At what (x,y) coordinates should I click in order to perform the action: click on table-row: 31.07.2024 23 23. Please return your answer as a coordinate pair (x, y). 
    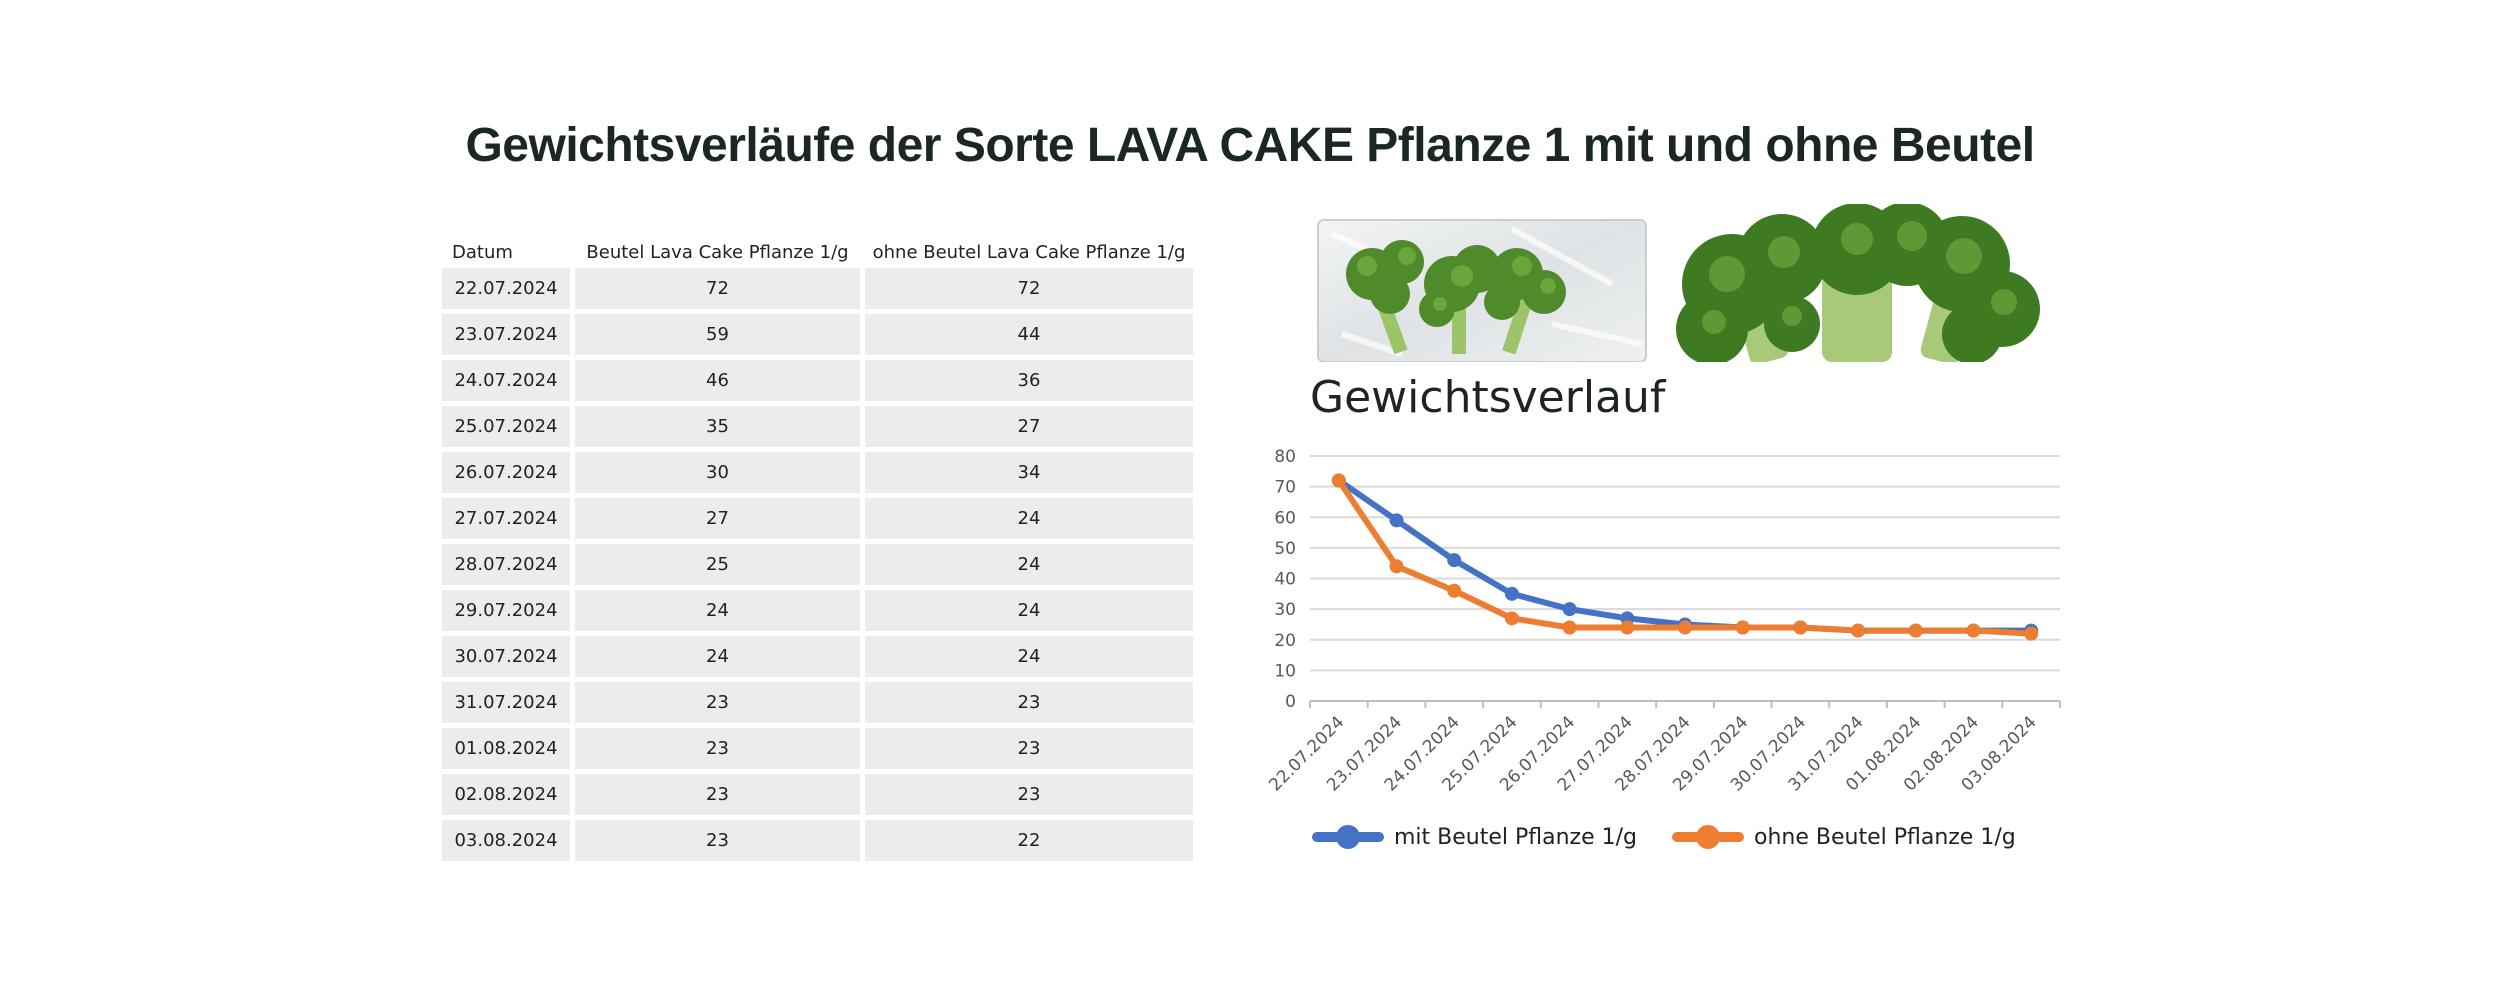
    Looking at the image, I should click on (817, 702).